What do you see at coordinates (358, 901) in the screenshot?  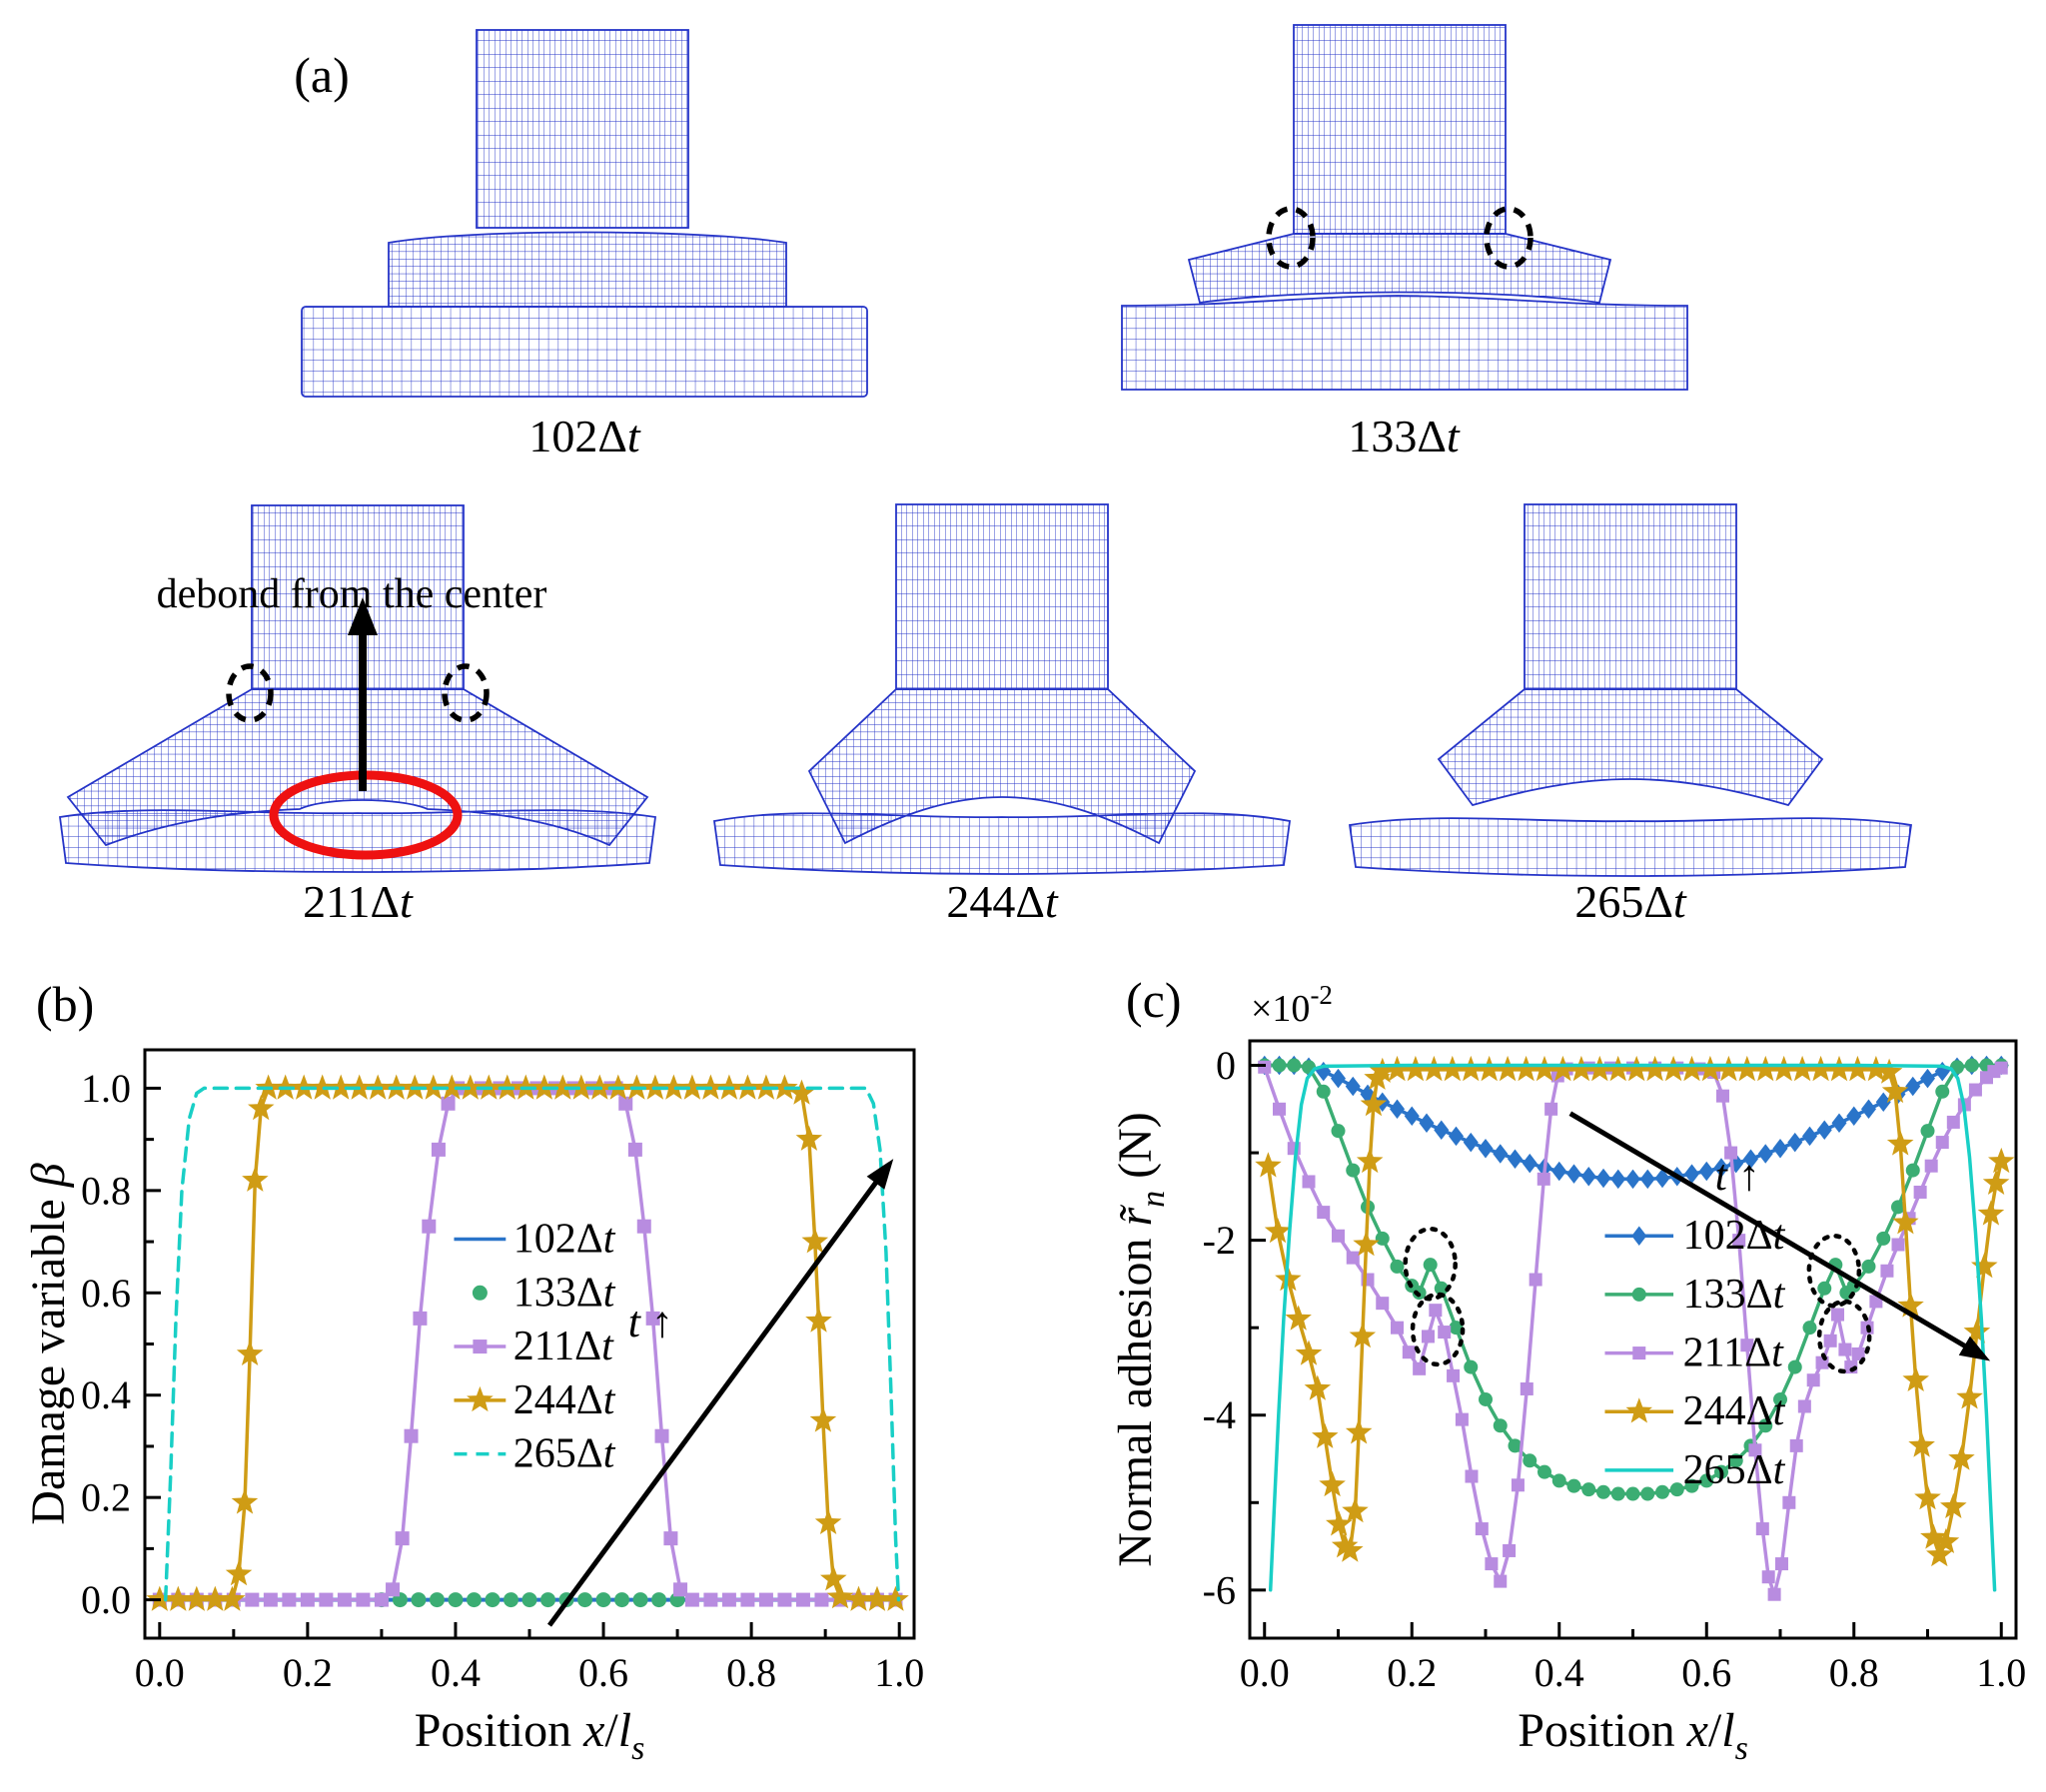 I see `mesh-label-211: 211Δt` at bounding box center [358, 901].